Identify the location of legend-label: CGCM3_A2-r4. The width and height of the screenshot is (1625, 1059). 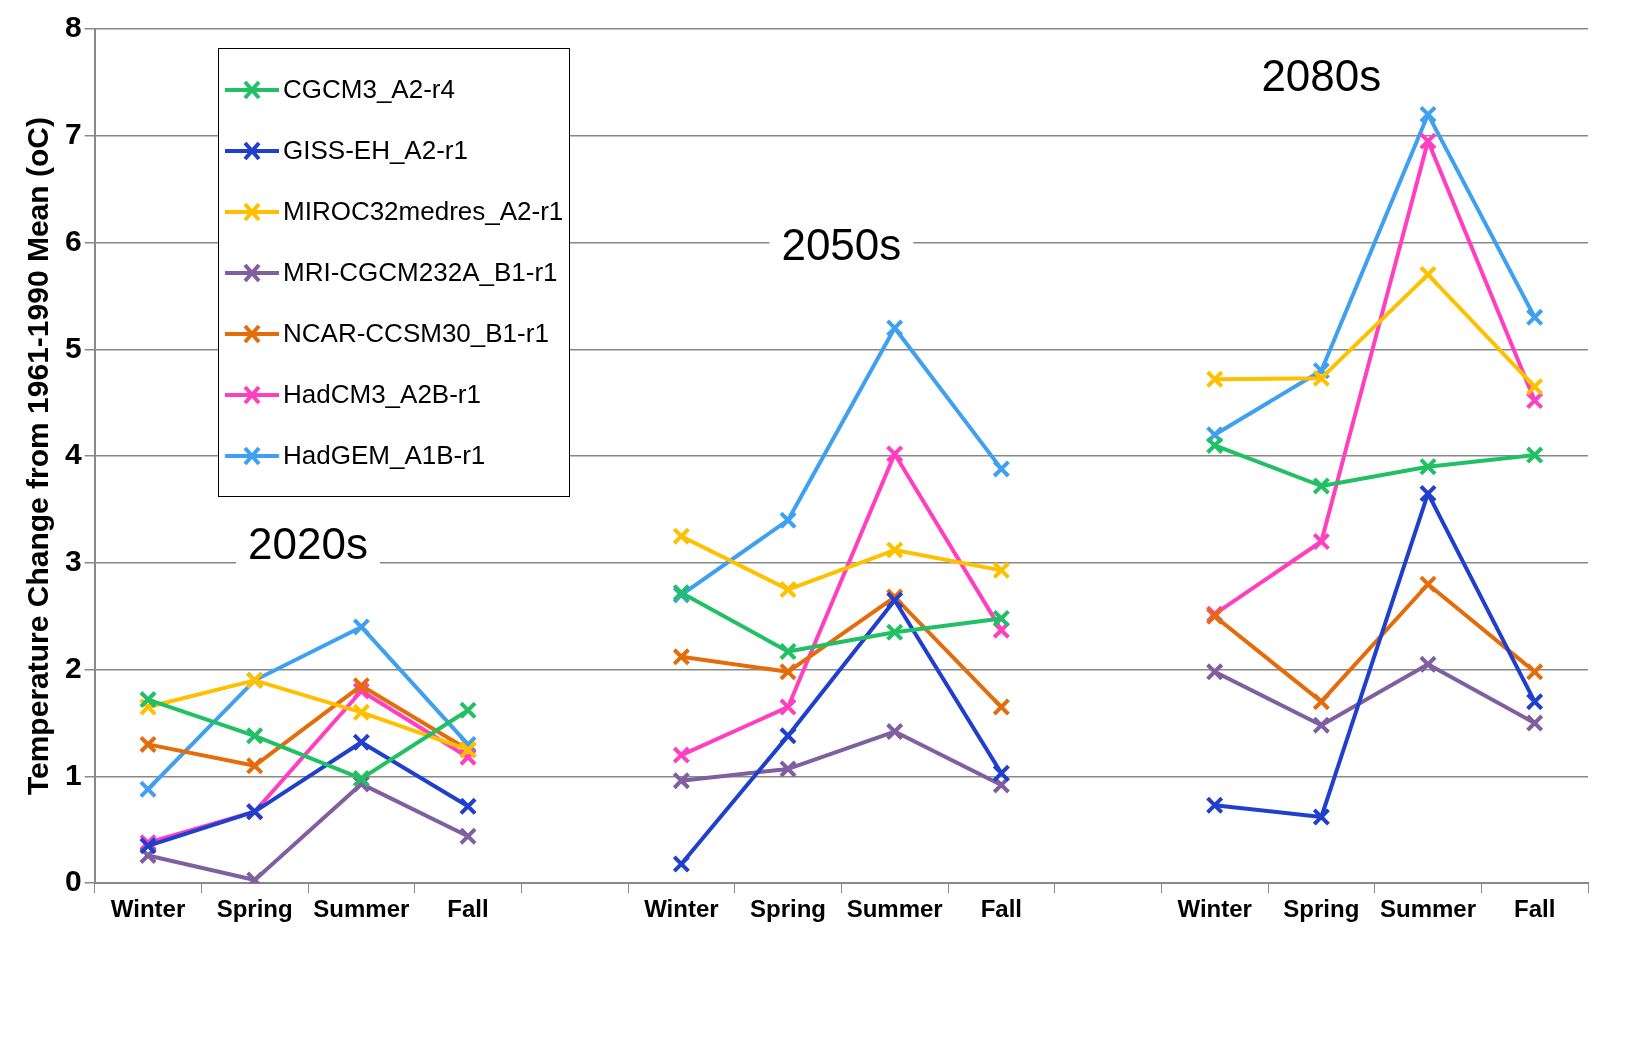
(369, 89).